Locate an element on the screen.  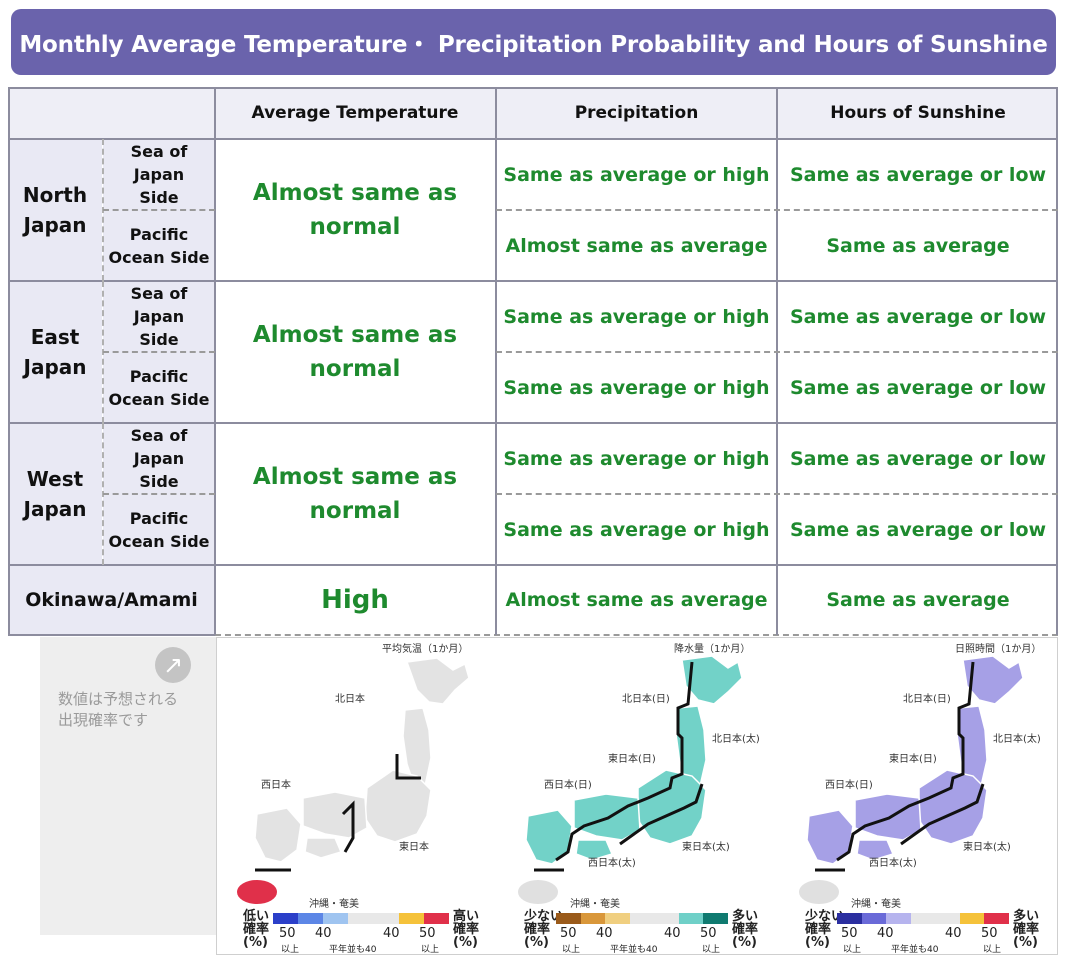
map-caption: 日照時間（1か月） is located at coordinates (998, 649).